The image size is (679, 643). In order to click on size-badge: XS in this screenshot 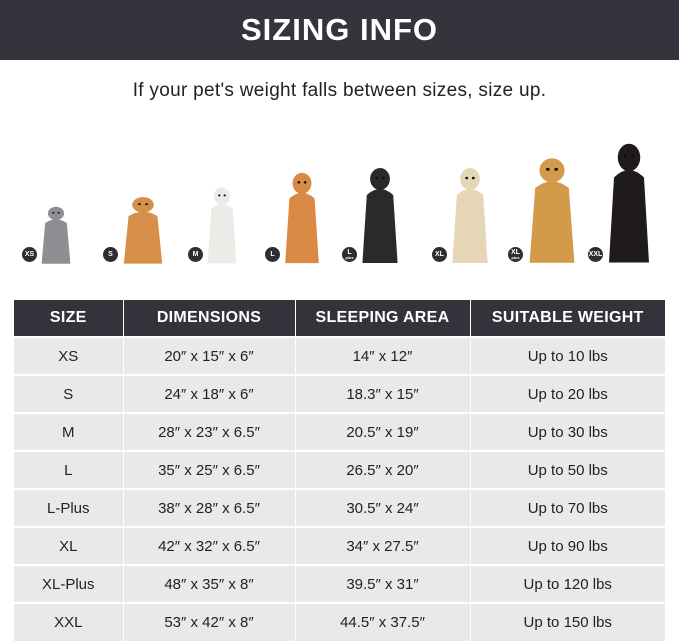, I will do `click(29, 254)`.